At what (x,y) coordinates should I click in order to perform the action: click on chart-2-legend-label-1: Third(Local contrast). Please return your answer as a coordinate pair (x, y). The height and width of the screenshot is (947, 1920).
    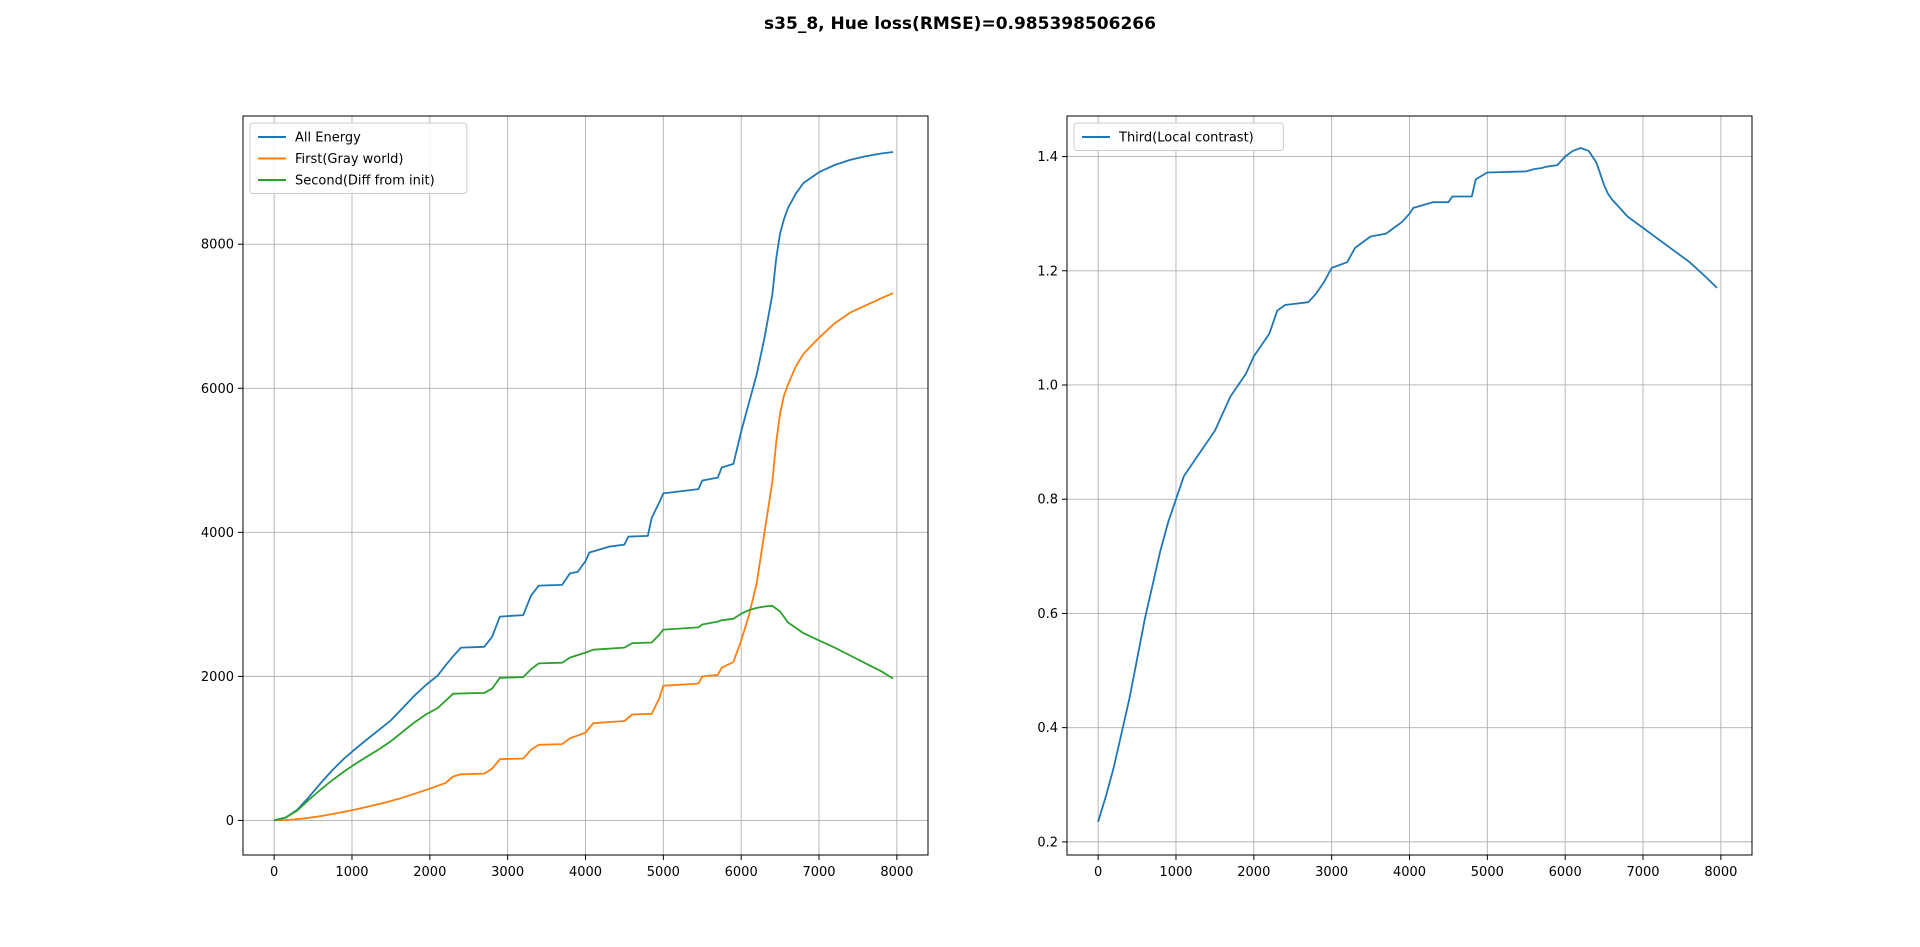
    Looking at the image, I should click on (1186, 138).